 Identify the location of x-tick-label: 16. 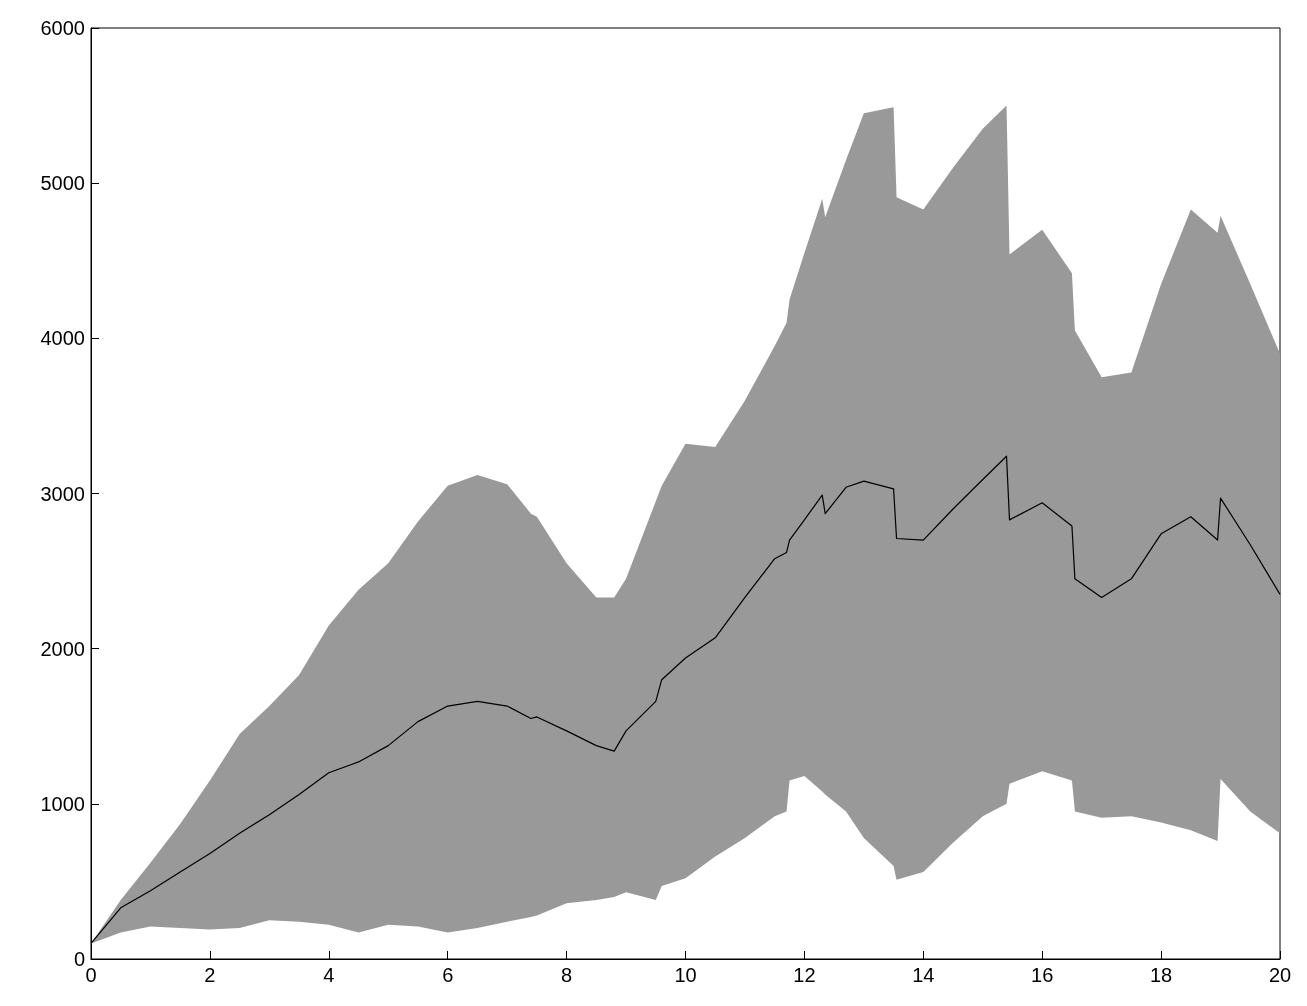
(1042, 975).